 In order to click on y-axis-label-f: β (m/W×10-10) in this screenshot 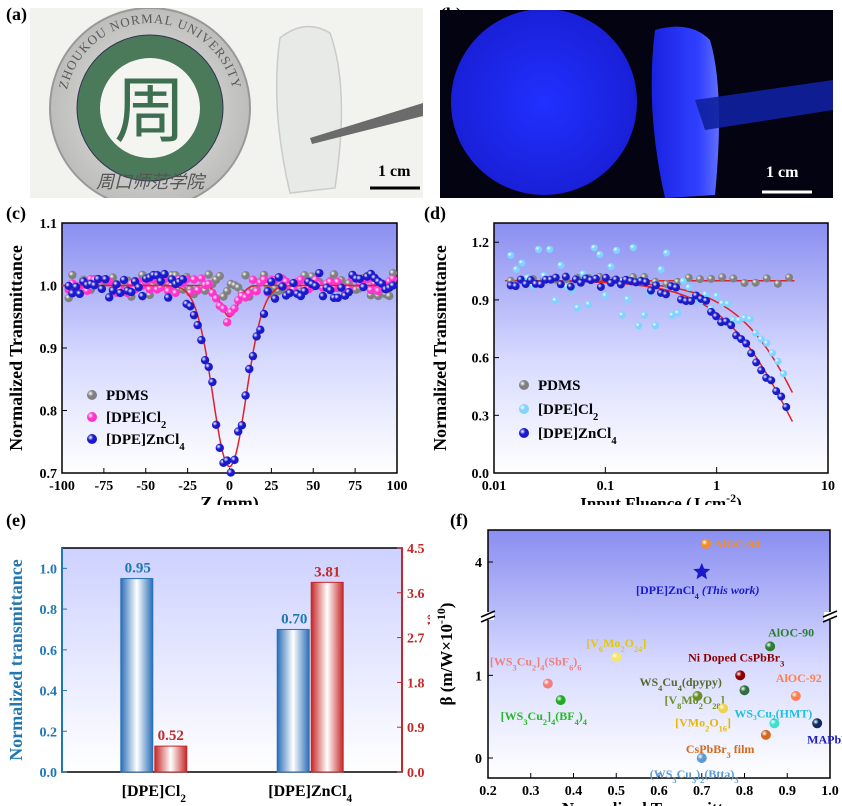, I will do `click(445, 654)`.